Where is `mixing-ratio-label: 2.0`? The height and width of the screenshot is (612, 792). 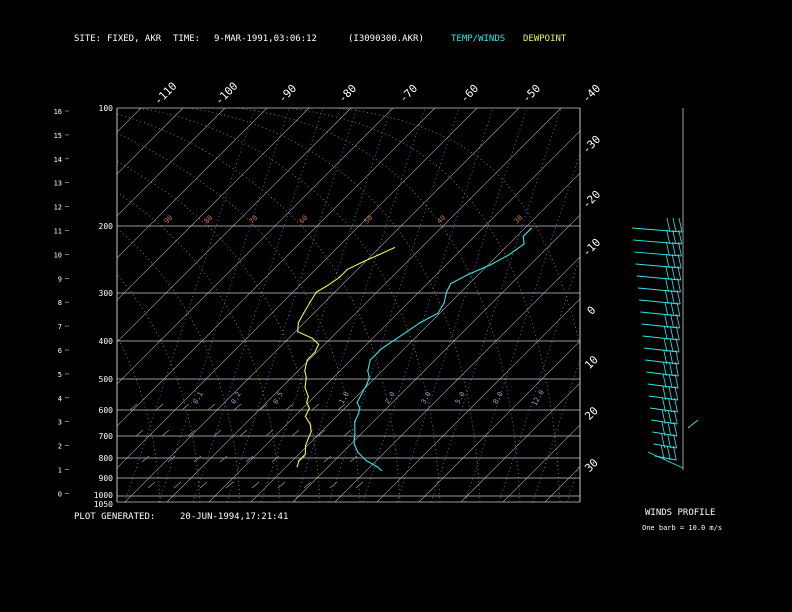
mixing-ratio-label: 2.0 is located at coordinates (390, 398).